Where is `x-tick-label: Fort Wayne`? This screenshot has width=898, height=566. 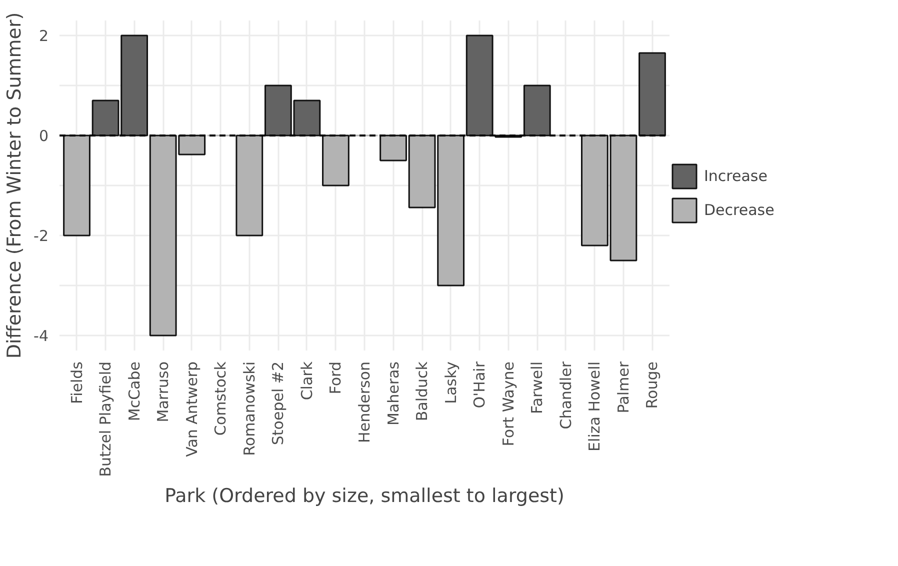
x-tick-label: Fort Wayne is located at coordinates (508, 404).